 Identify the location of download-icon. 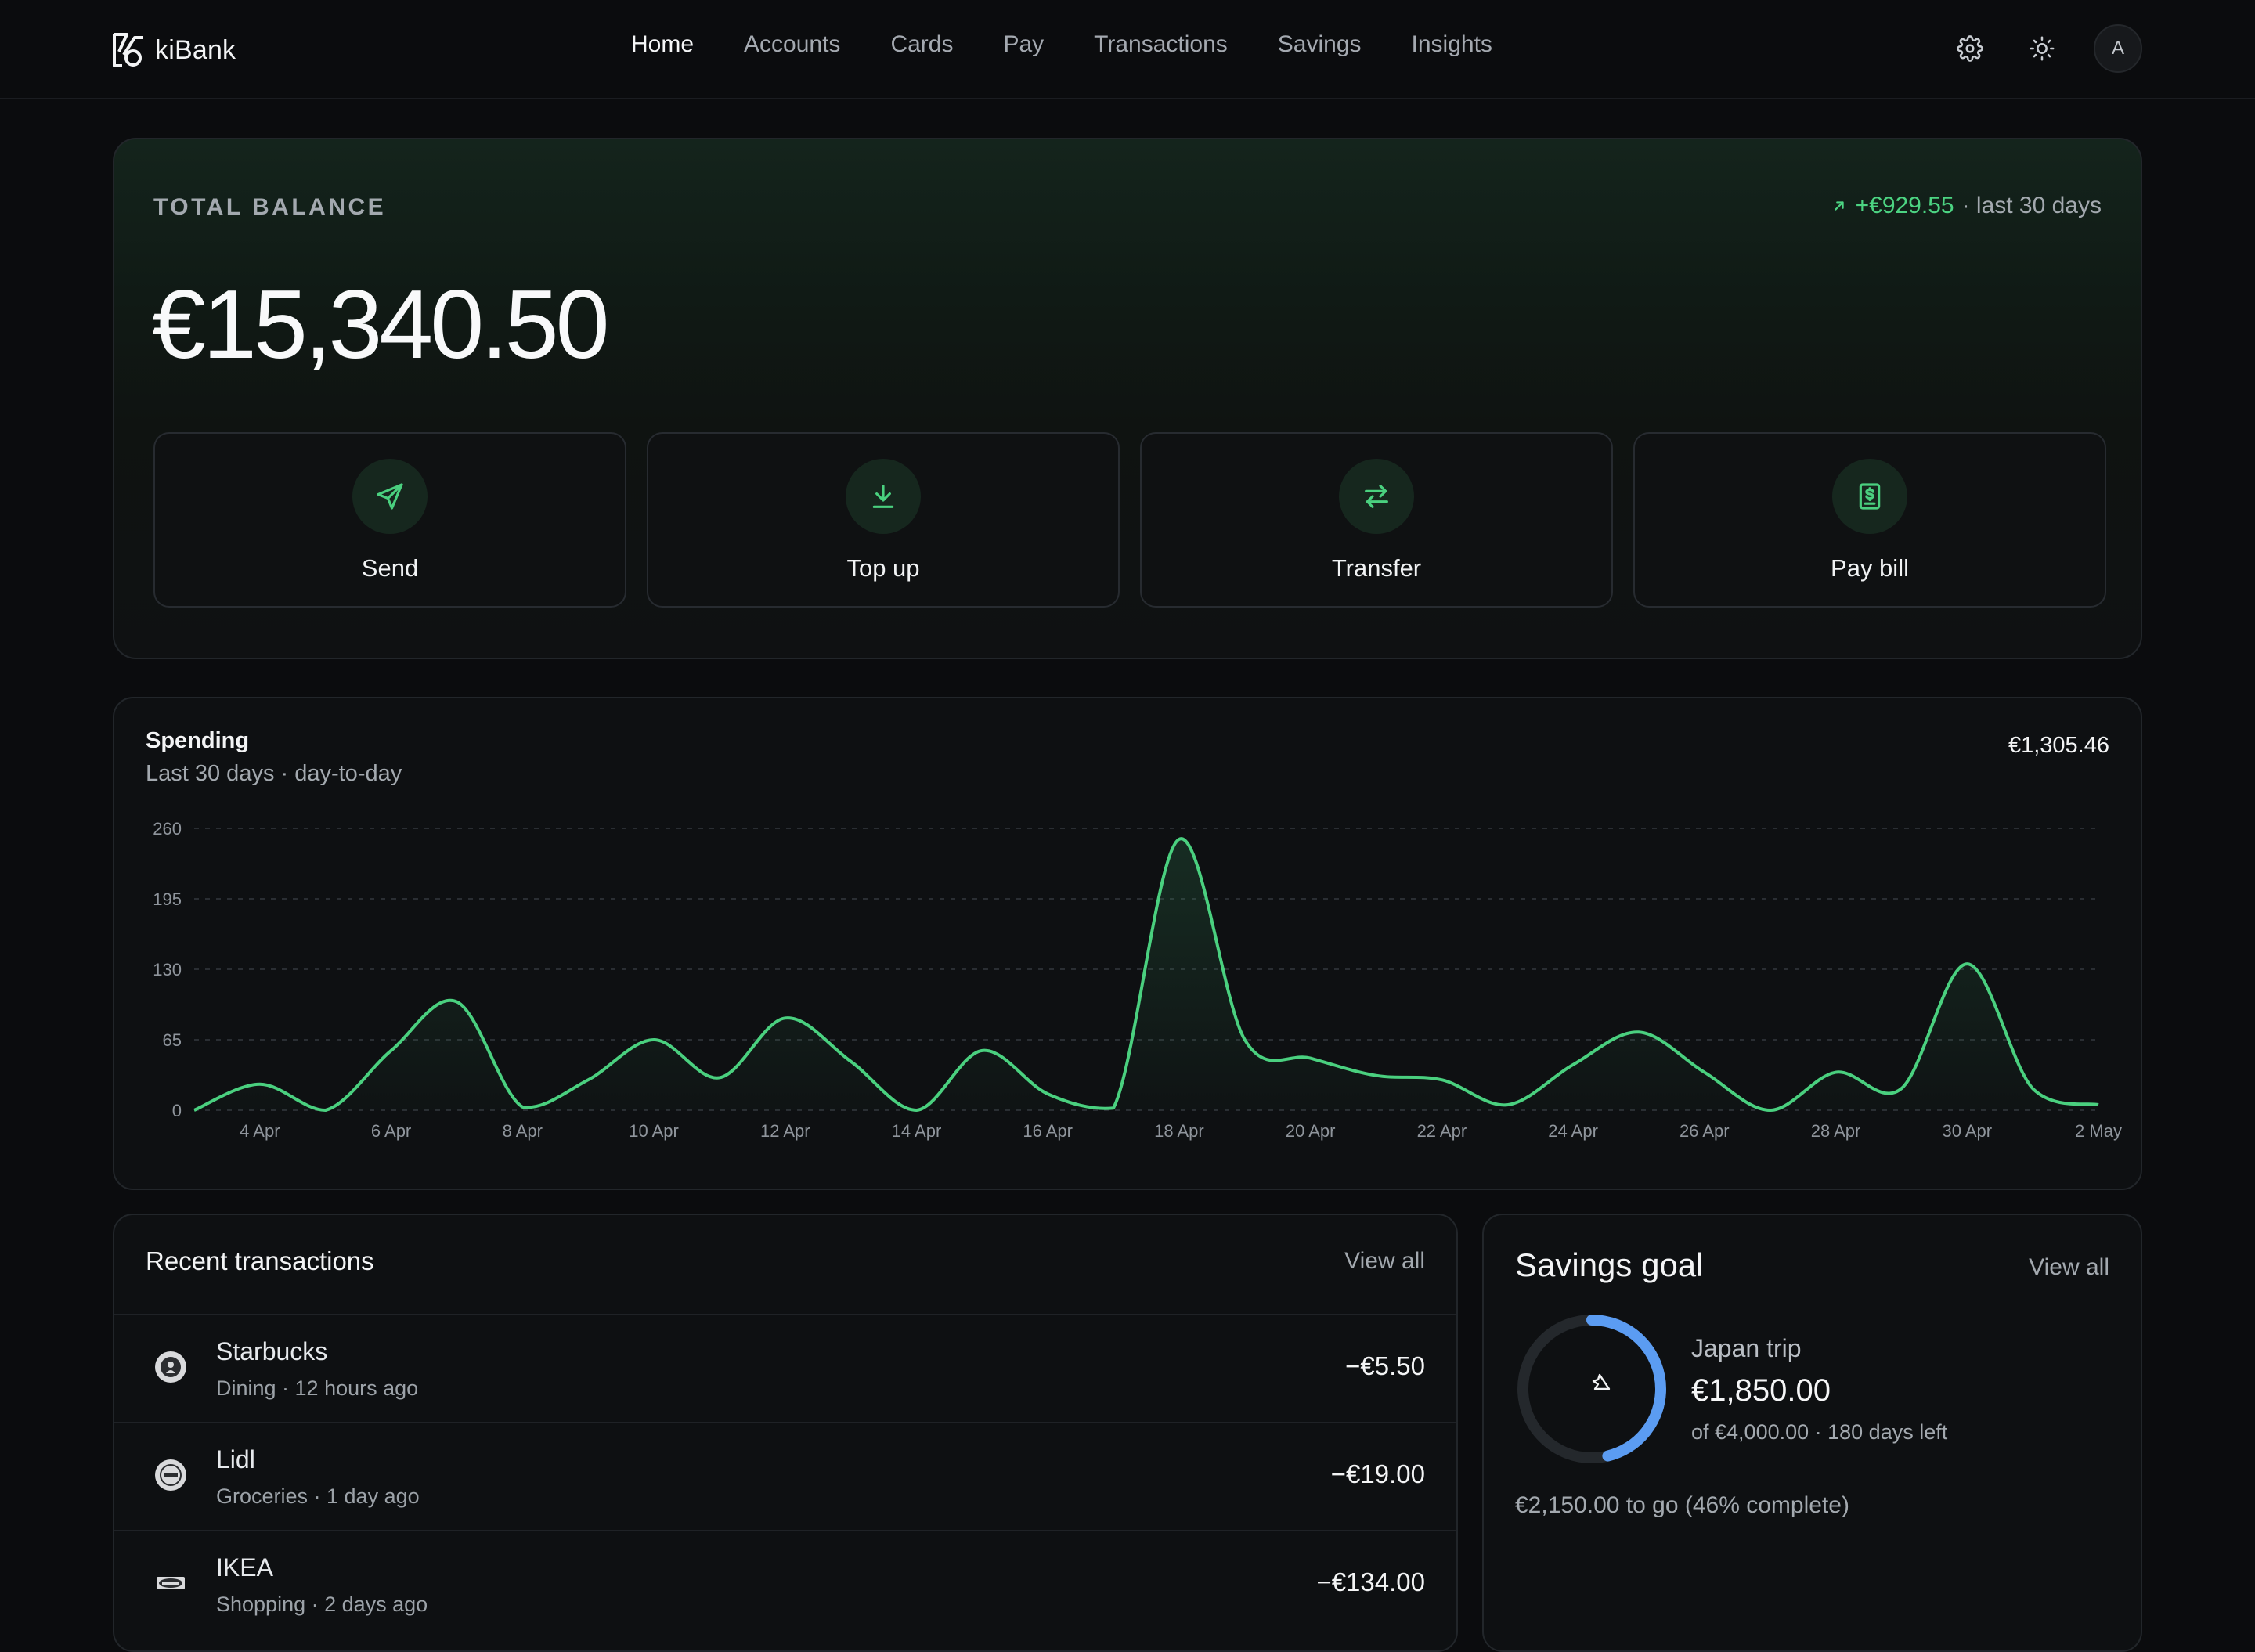
(883, 496).